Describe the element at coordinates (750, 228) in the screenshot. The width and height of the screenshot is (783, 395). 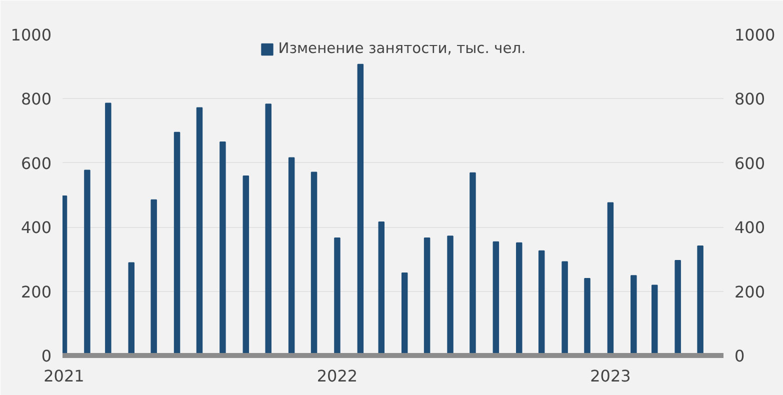
I see `y2-tick-label: 400` at that location.